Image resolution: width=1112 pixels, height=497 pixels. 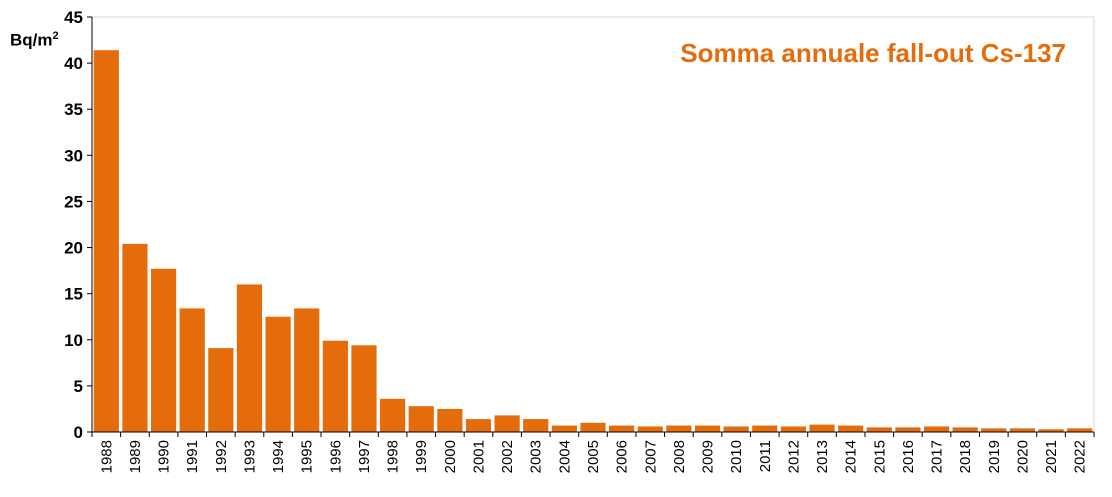 What do you see at coordinates (536, 456) in the screenshot?
I see `x-tick-label-2003: 2003` at bounding box center [536, 456].